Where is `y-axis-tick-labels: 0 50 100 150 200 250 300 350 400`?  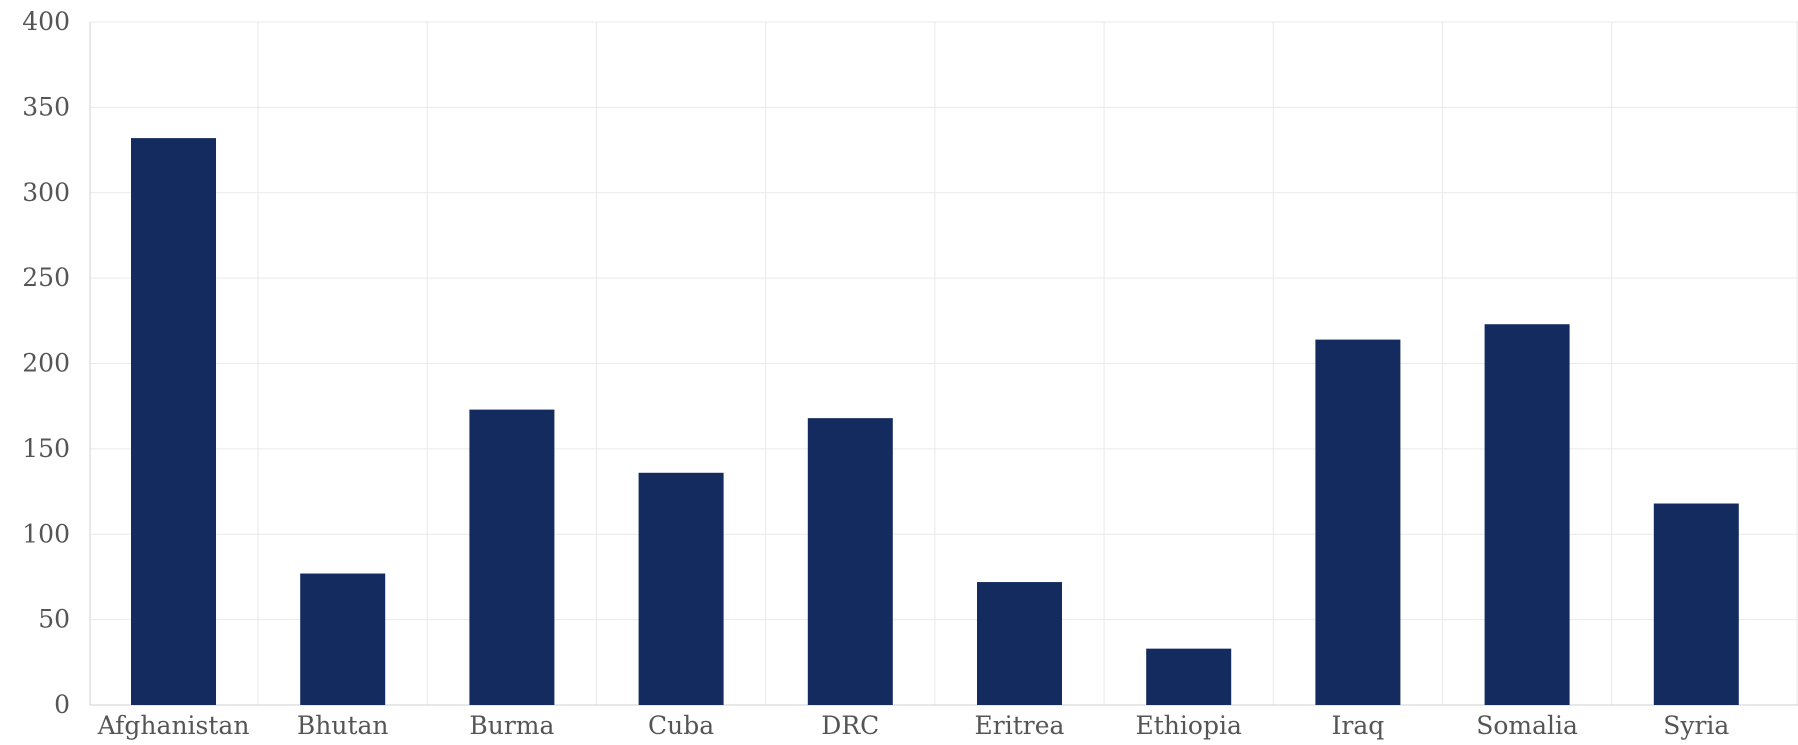 y-axis-tick-labels: 0 50 100 150 200 250 300 350 400 is located at coordinates (46, 363).